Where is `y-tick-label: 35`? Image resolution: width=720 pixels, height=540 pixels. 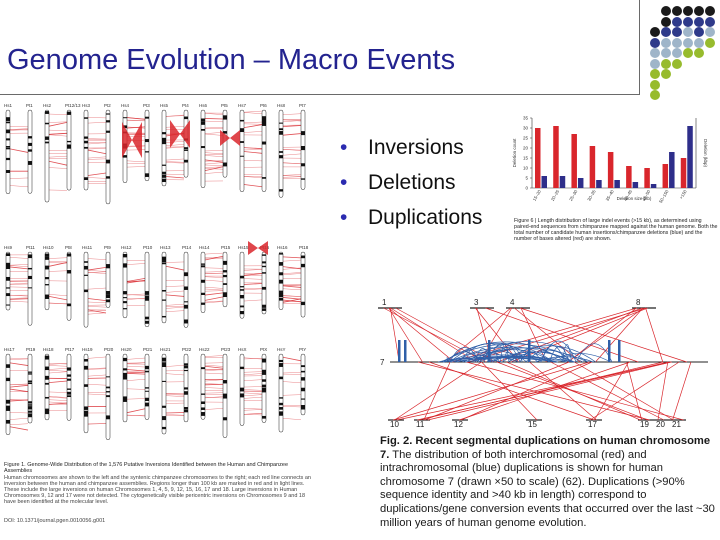
y-tick-label: 35 is located at coordinates (526, 118).